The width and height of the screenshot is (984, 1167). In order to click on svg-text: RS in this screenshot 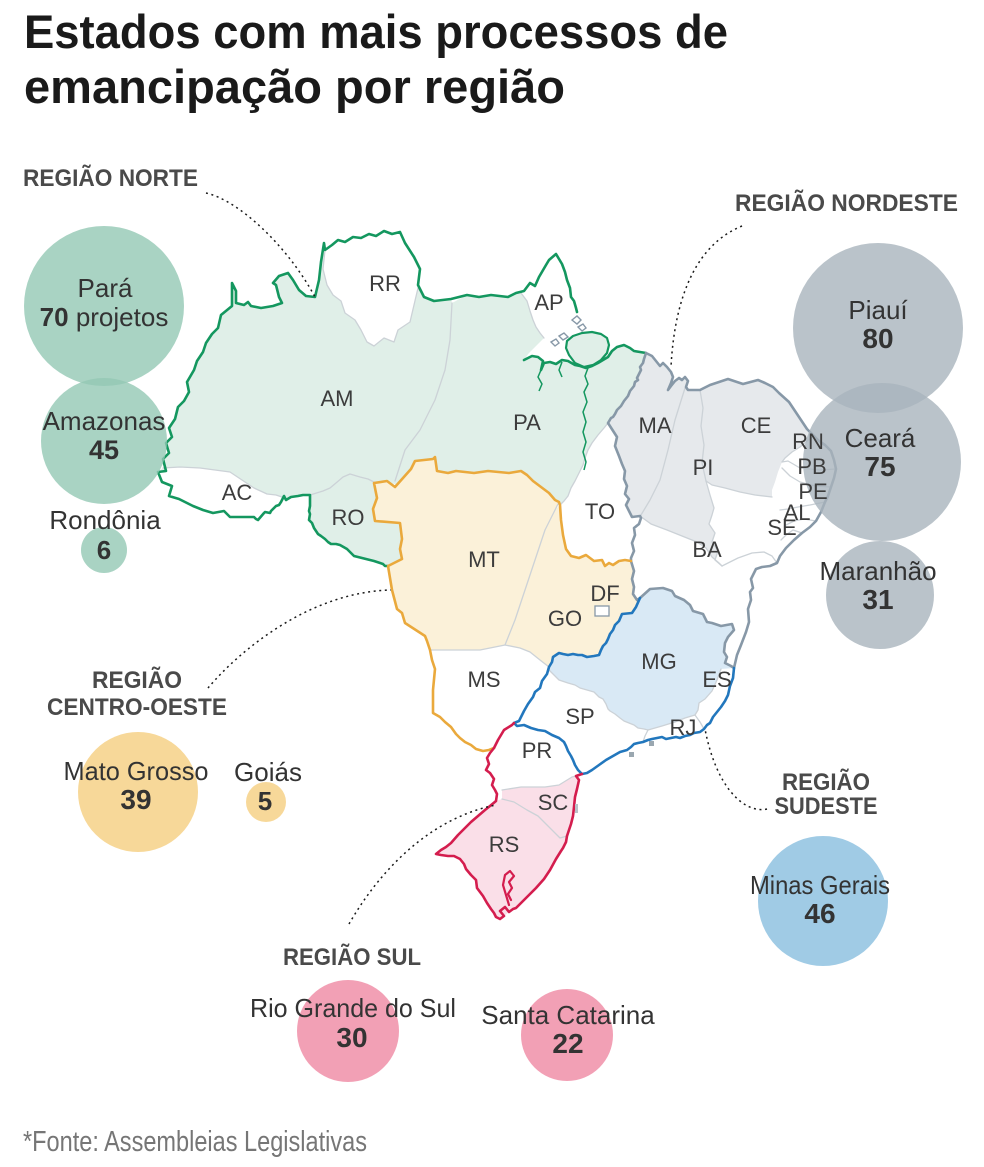, I will do `click(504, 844)`.